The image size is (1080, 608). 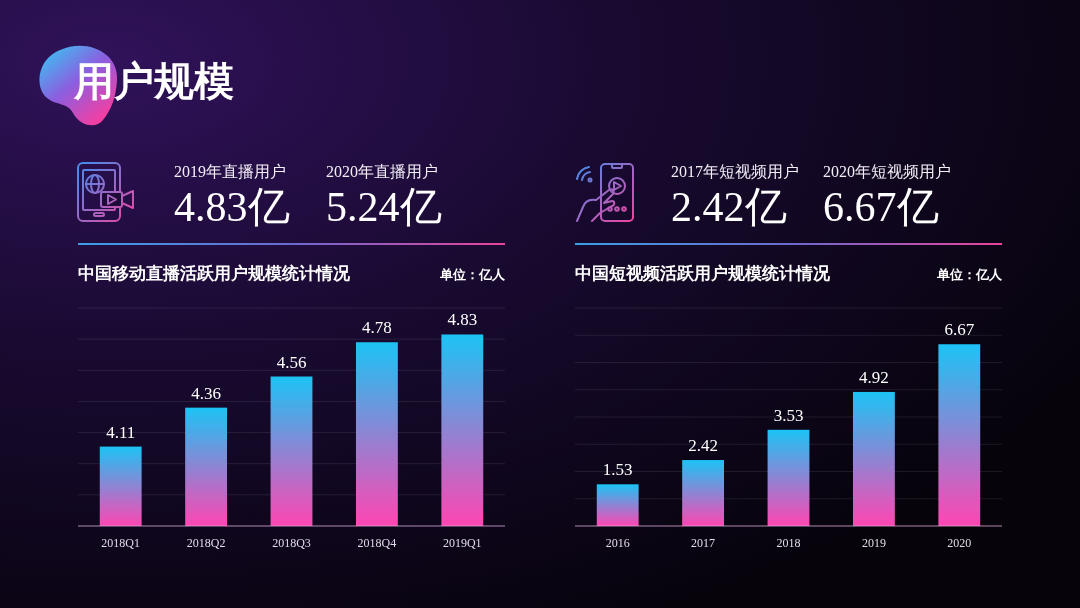 I want to click on annotation: 2017年短视频用户, so click(x=735, y=171).